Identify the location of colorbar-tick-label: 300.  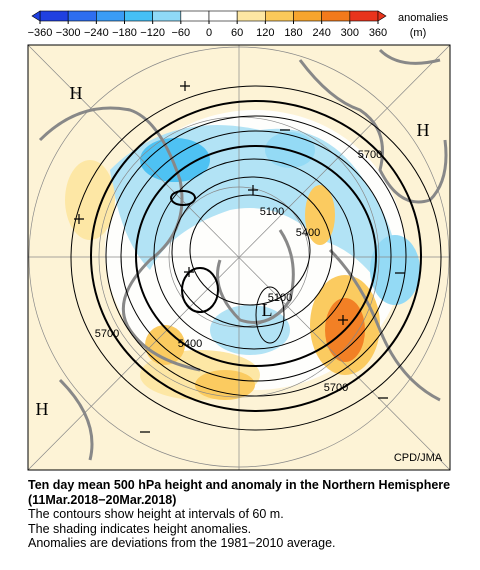
(350, 33).